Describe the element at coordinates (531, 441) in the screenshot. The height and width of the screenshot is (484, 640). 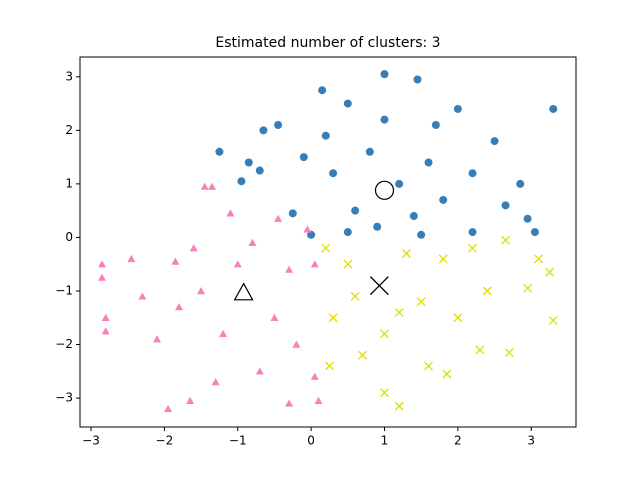
I see `x-tick-label: 3` at that location.